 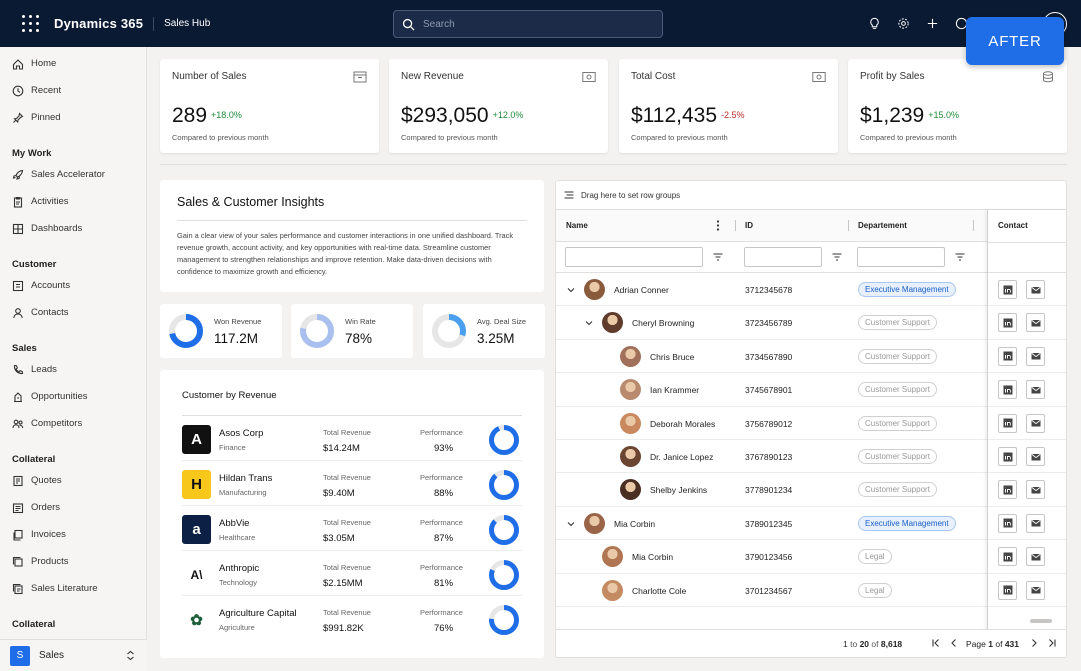 What do you see at coordinates (73, 534) in the screenshot?
I see `sidebar-item-invoices: Invoices` at bounding box center [73, 534].